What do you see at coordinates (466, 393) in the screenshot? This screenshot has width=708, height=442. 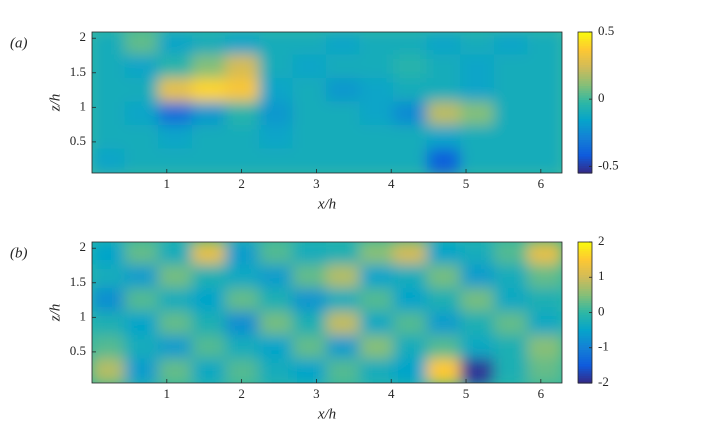 I see `x-tick-label: 5` at bounding box center [466, 393].